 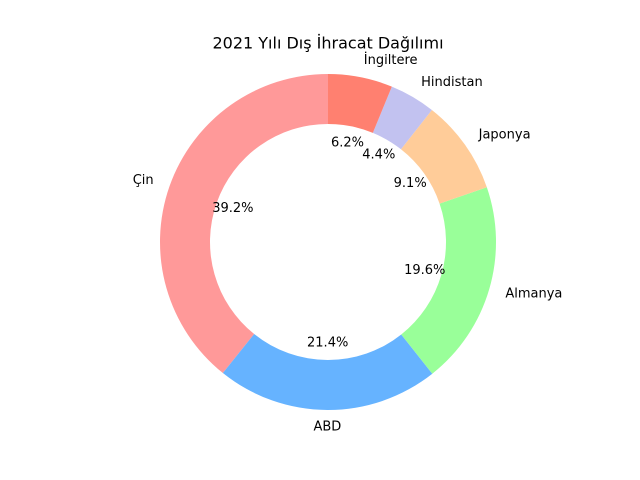 What do you see at coordinates (232, 208) in the screenshot?
I see `percent-label: 39.2%` at bounding box center [232, 208].